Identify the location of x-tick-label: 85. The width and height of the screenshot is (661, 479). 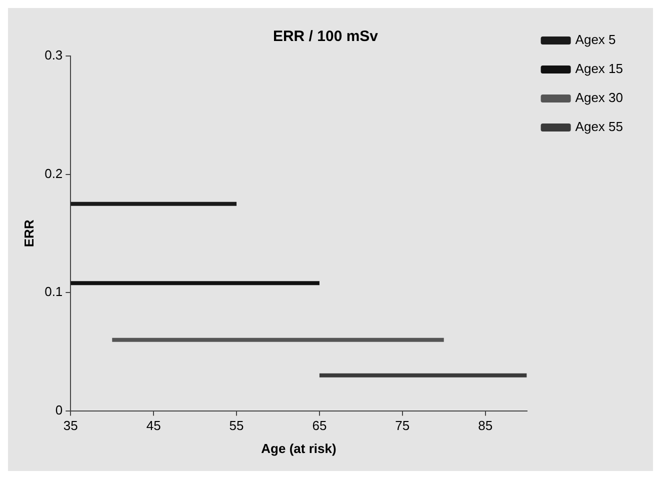
(485, 426).